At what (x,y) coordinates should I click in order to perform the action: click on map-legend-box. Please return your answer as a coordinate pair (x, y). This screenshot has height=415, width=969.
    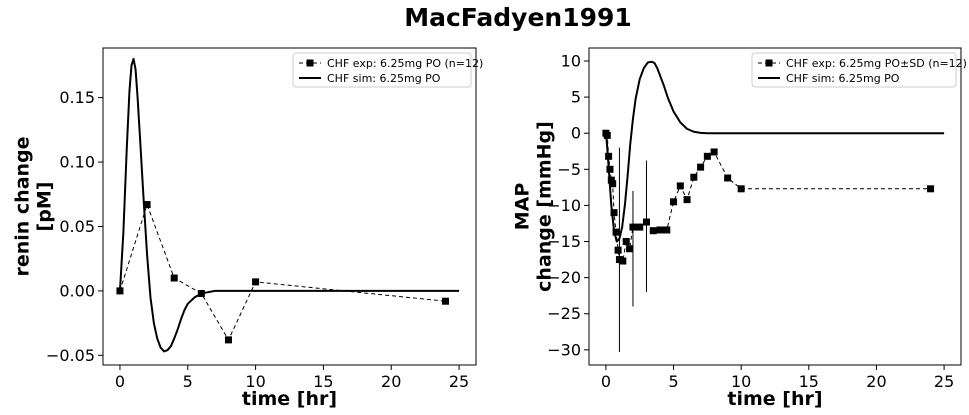
    Looking at the image, I should click on (854, 70).